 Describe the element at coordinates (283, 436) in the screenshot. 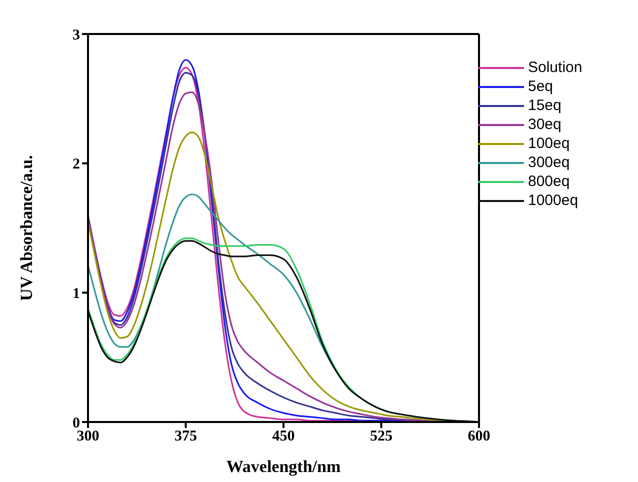

I see `x-tick-label: 450` at that location.